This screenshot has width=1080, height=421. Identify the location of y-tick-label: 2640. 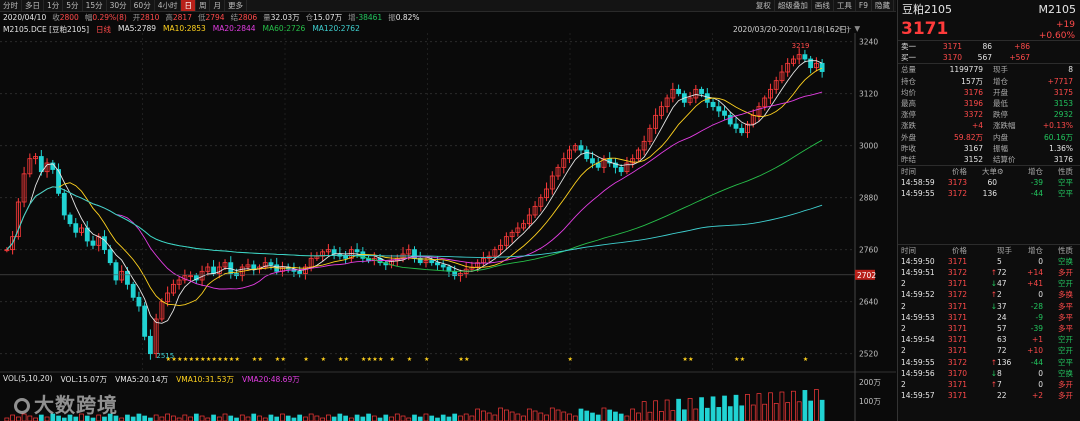
(868, 302).